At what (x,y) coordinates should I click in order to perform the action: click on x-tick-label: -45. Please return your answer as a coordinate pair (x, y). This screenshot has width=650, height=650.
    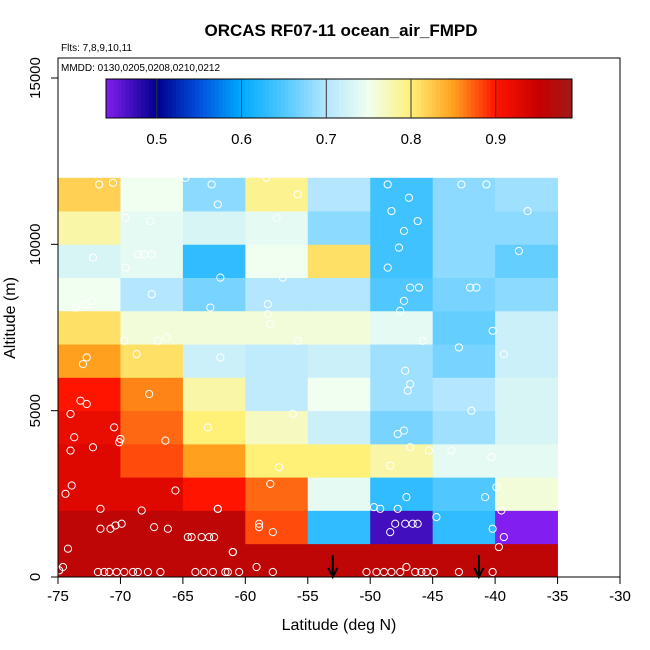
    Looking at the image, I should click on (433, 596).